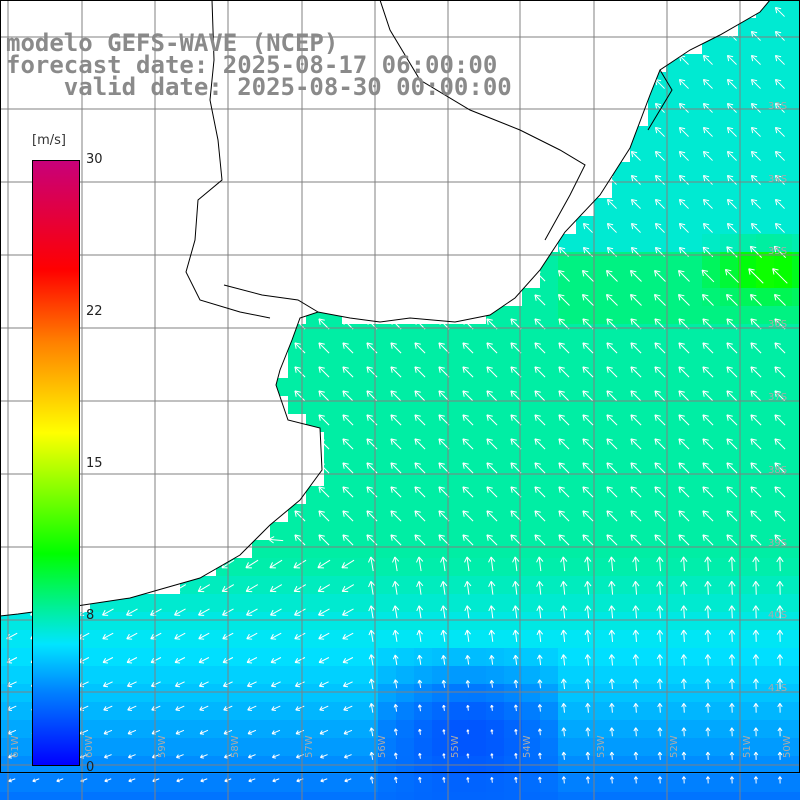 This screenshot has height=800, width=800. What do you see at coordinates (90, 615) in the screenshot?
I see `colorbar-tick-8: 8` at bounding box center [90, 615].